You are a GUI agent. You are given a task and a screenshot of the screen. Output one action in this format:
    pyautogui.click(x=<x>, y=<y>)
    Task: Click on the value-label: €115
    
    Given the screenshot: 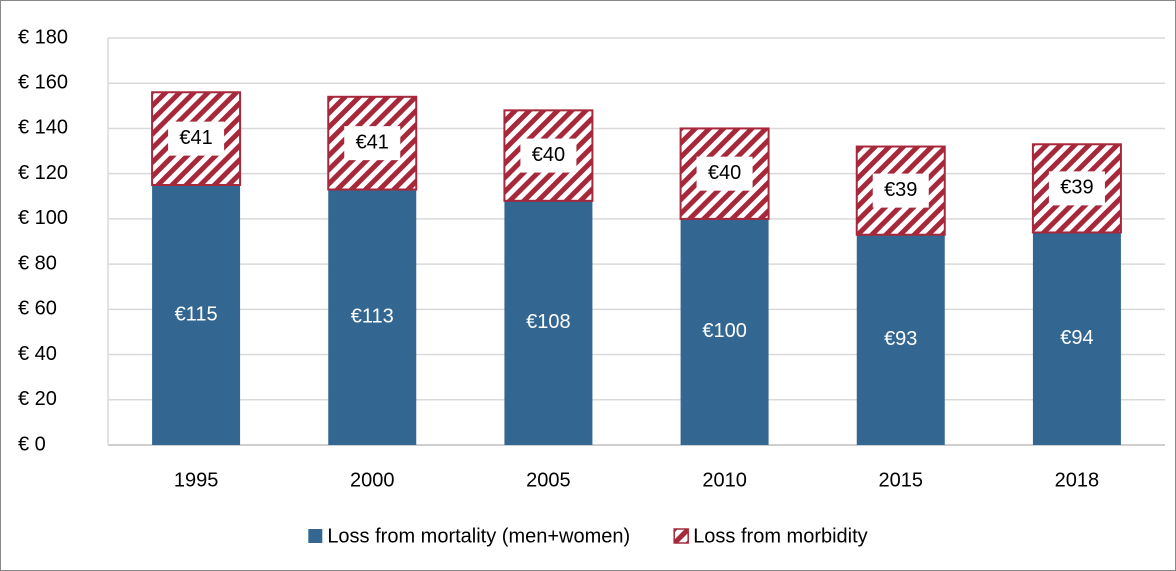 What is the action you would take?
    pyautogui.click(x=196, y=314)
    